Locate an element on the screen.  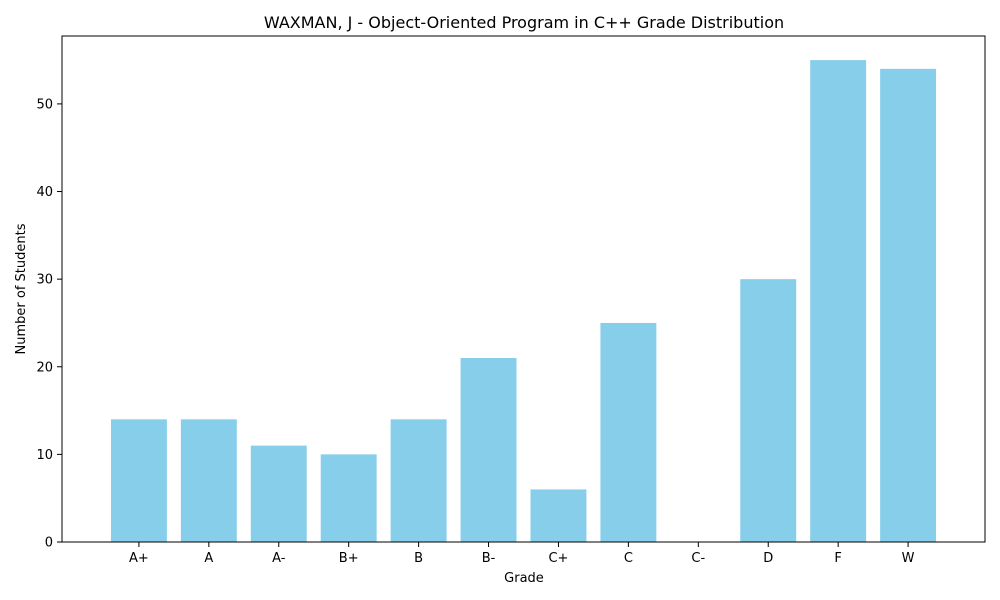
x-tick-label: A is located at coordinates (208, 558).